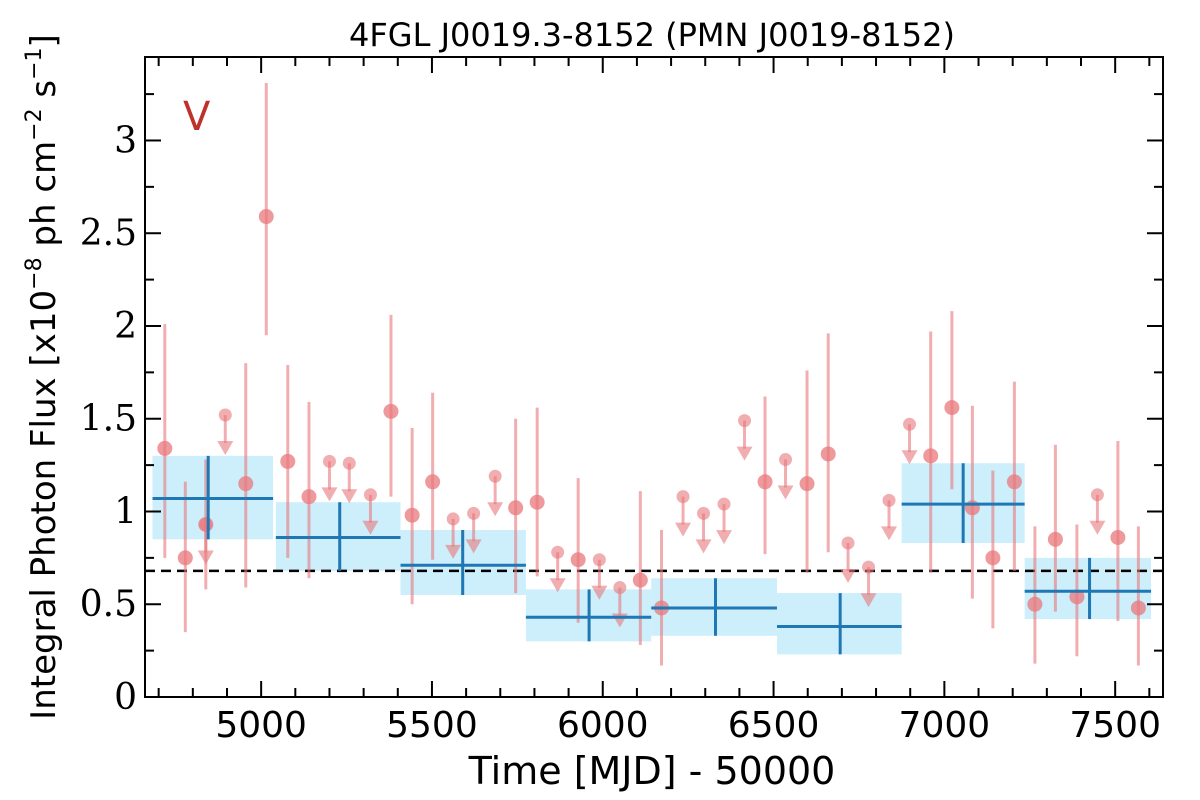  Describe the element at coordinates (432, 725) in the screenshot. I see `x-tick-label: 5500` at that location.